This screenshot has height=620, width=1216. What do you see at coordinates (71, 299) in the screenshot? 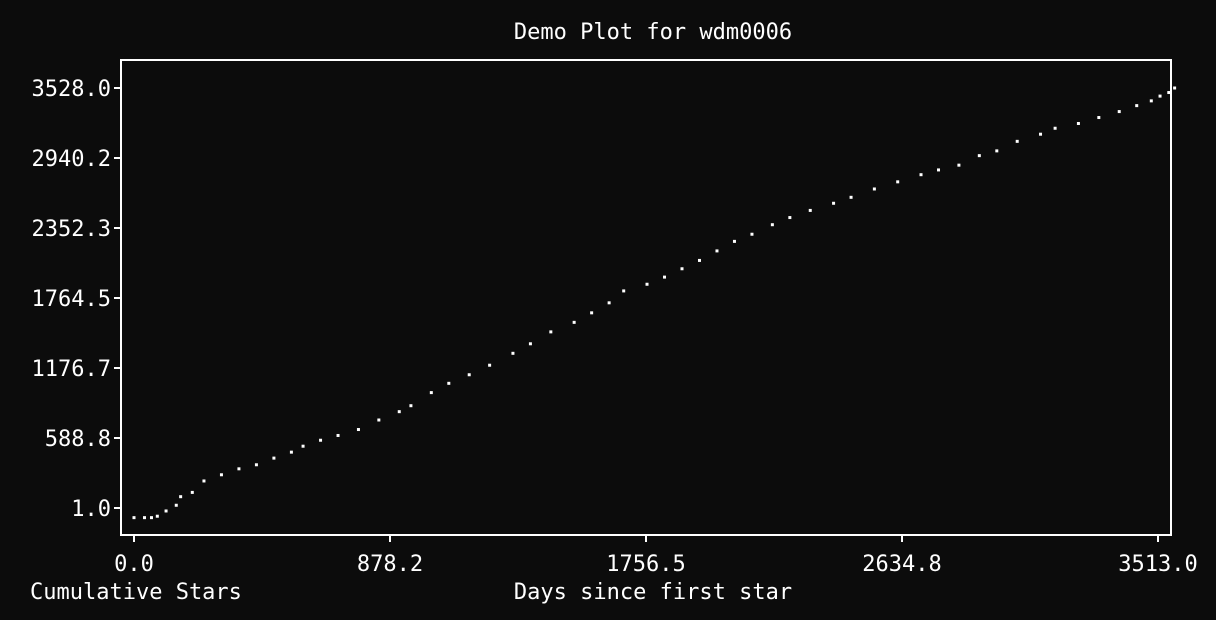
I see `y-tick-label: 1764.5` at bounding box center [71, 299].